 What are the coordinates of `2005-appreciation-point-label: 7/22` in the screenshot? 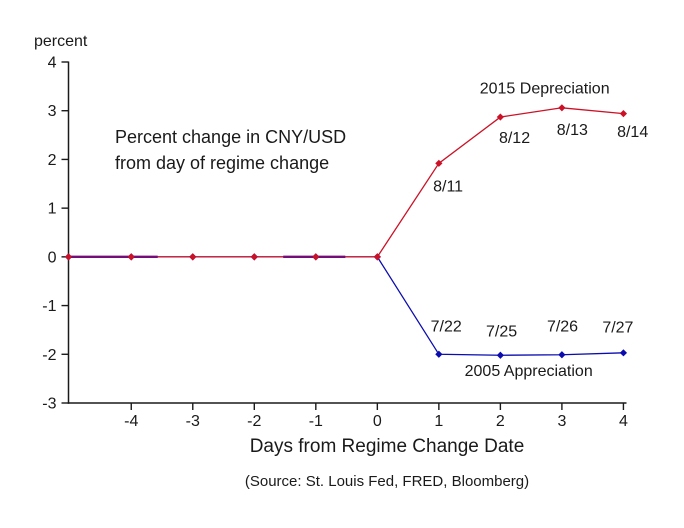 It's located at (446, 327).